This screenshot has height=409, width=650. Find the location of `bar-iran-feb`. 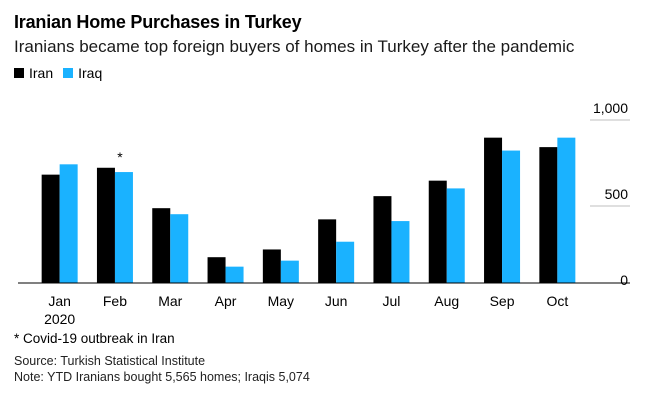

bar-iran-feb is located at coordinates (105, 225).